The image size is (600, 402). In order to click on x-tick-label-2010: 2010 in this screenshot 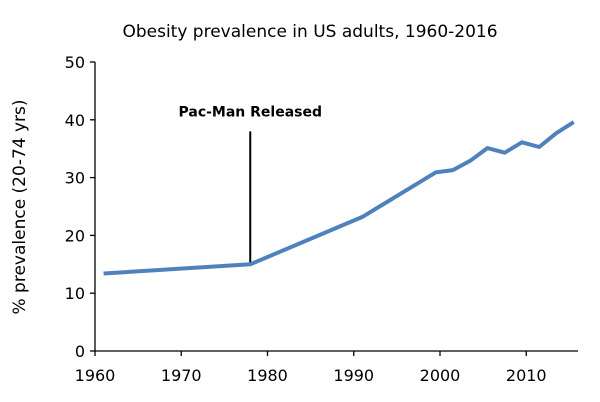, I will do `click(526, 375)`.